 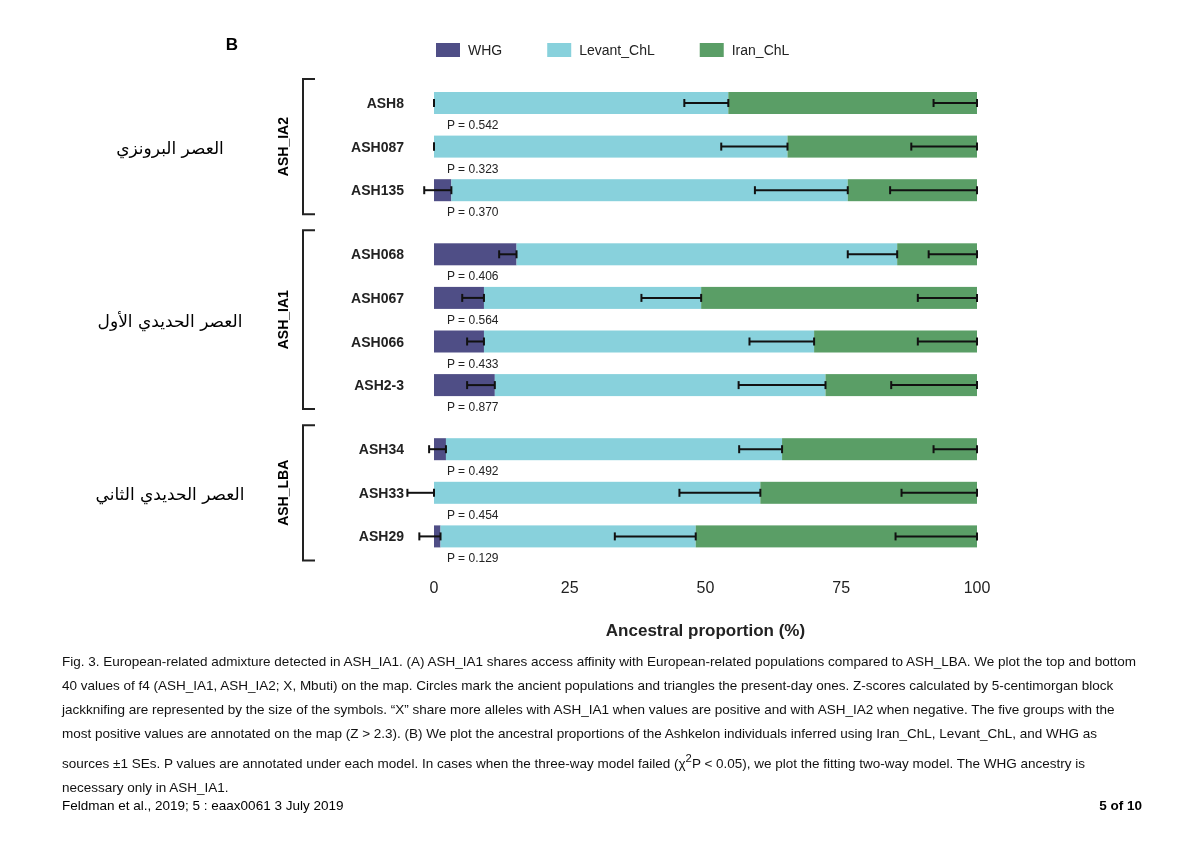 I want to click on text: العصر الحديدي الأول, so click(x=170, y=321).